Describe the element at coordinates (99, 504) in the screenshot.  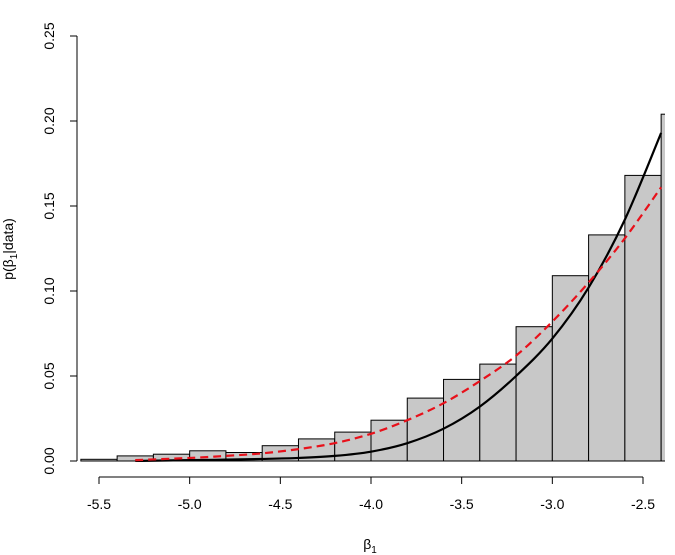
I see `x-tick-label: -5.5` at that location.